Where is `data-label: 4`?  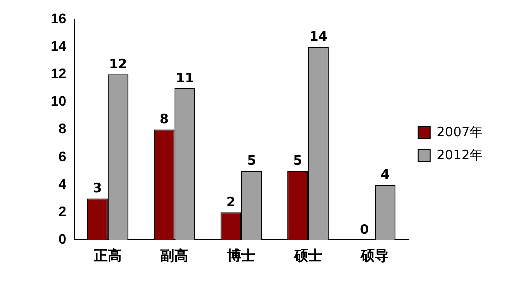
data-label: 4 is located at coordinates (385, 175).